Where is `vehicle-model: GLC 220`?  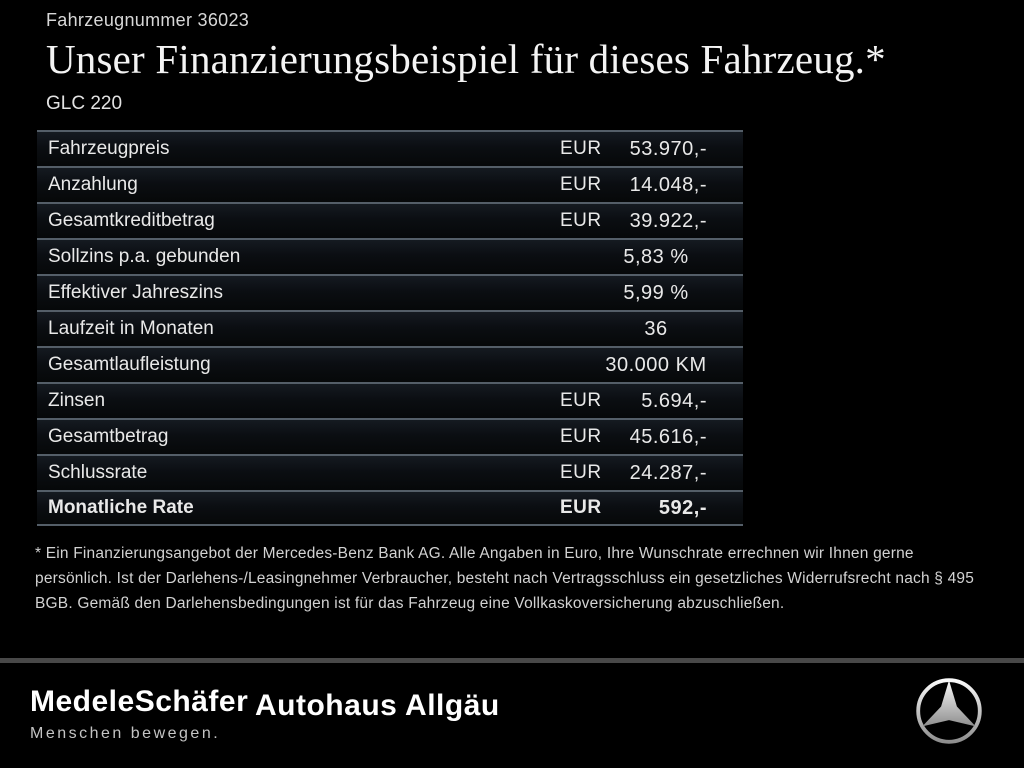
vehicle-model: GLC 220 is located at coordinates (84, 103).